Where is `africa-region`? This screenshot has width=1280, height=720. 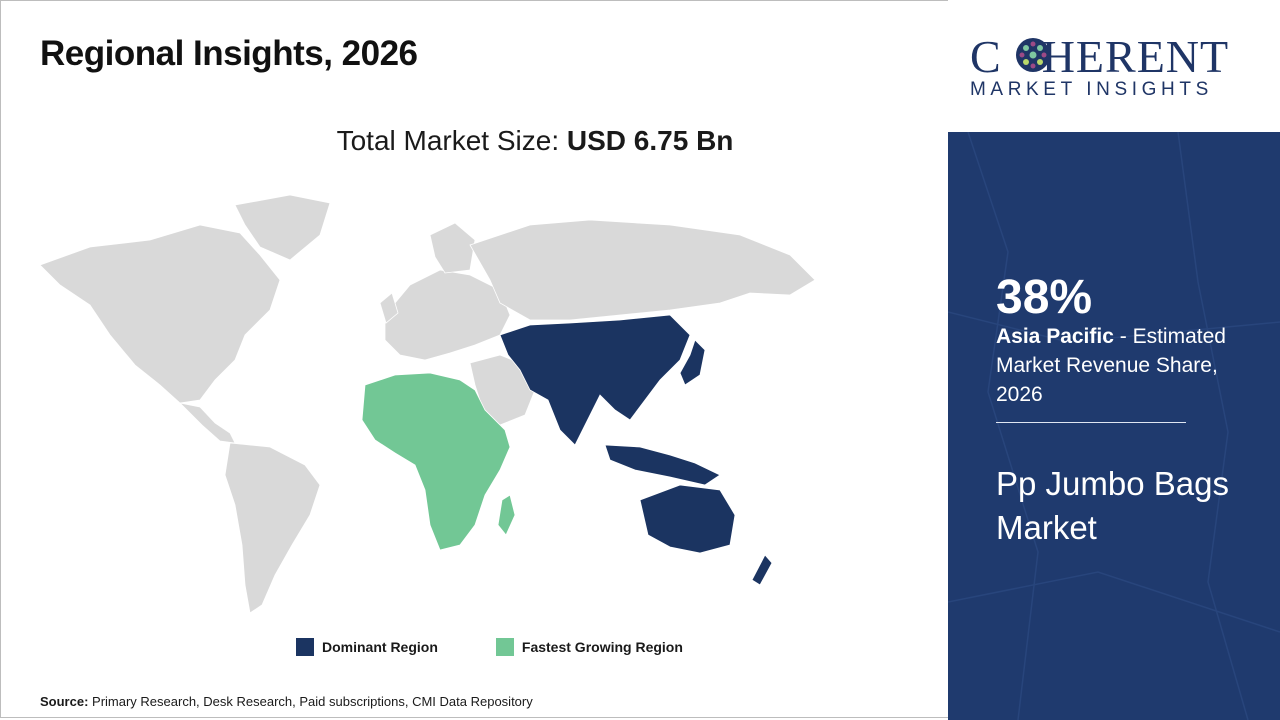
africa-region is located at coordinates (436, 461).